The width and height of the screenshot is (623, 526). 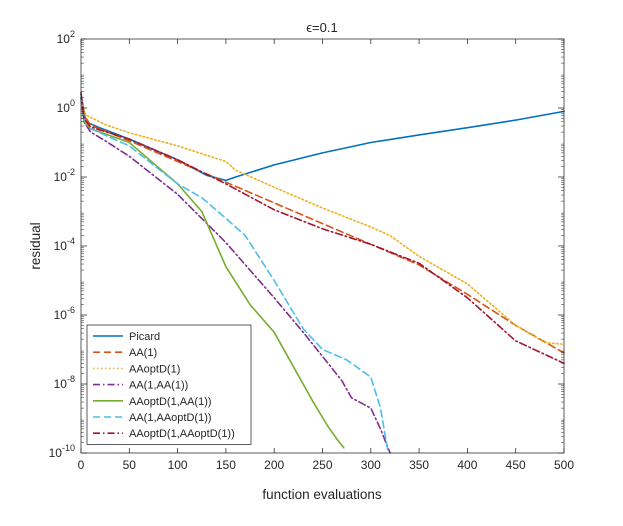 What do you see at coordinates (516, 465) in the screenshot?
I see `x-tick-label: 450` at bounding box center [516, 465].